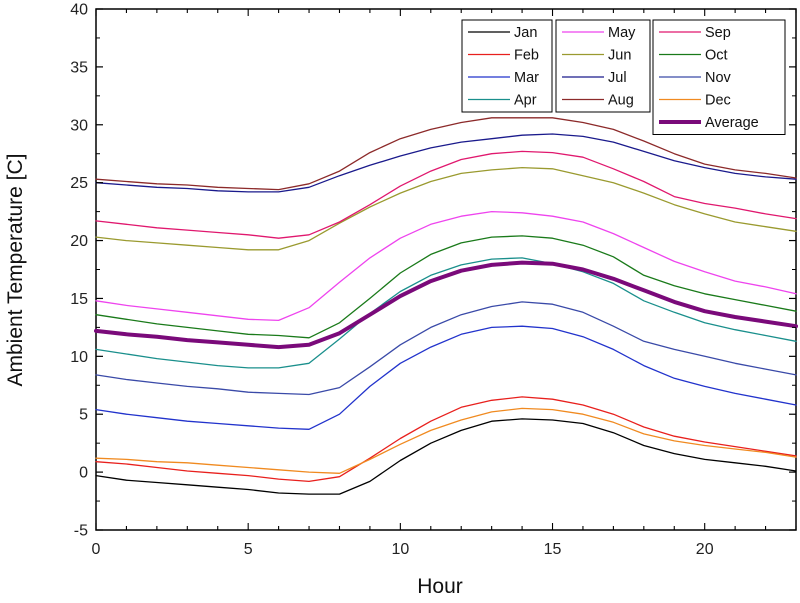 This screenshot has width=800, height=603. I want to click on y-tick-label: 35, so click(79, 67).